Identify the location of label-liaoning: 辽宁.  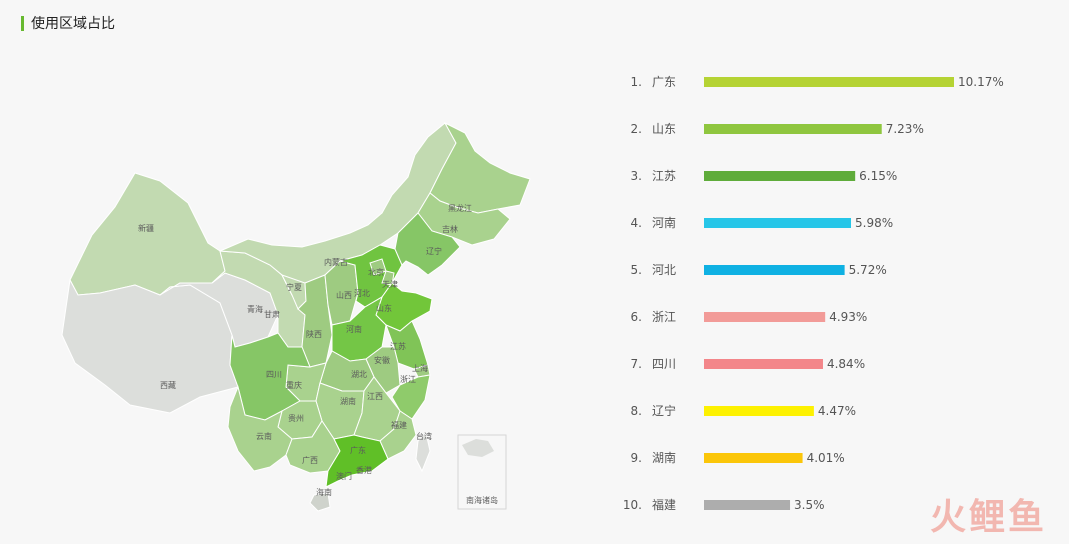
(434, 251).